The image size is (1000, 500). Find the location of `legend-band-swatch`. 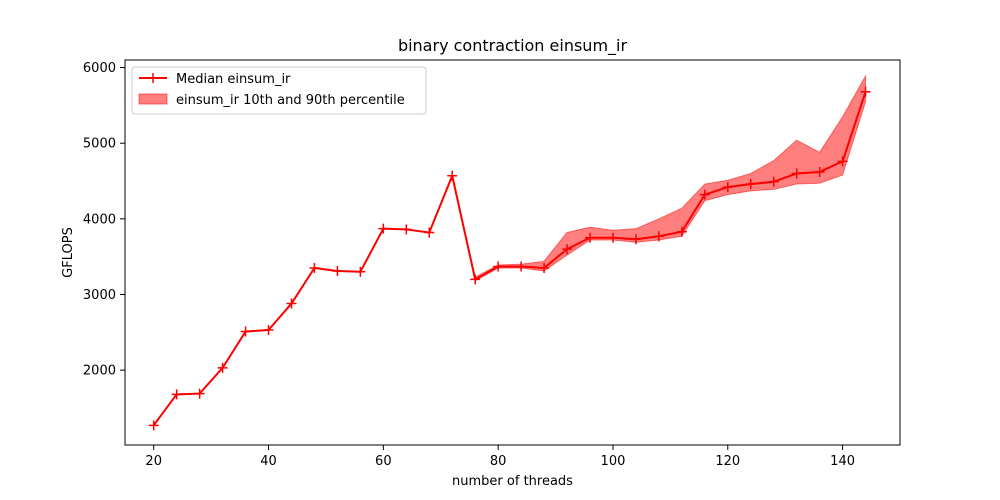

legend-band-swatch is located at coordinates (153, 99).